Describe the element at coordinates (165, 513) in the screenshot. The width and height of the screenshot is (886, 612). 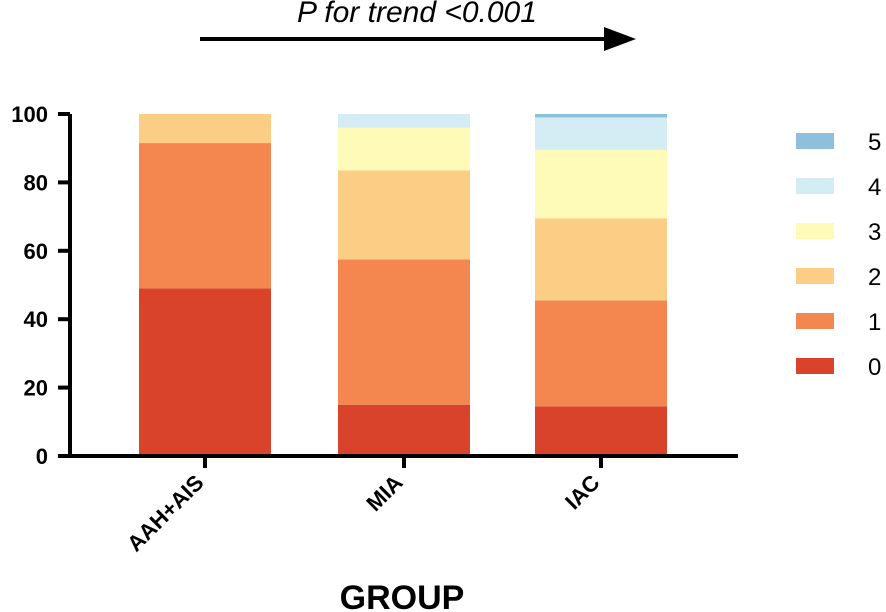
I see `x-category-label-AAH+AIS: AAH+AIS` at that location.